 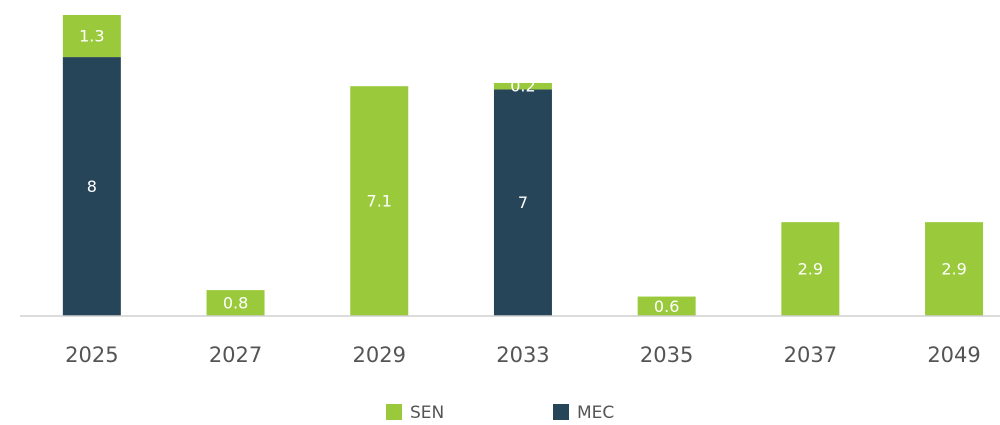 I want to click on x-tick-label: 2029, so click(x=379, y=355).